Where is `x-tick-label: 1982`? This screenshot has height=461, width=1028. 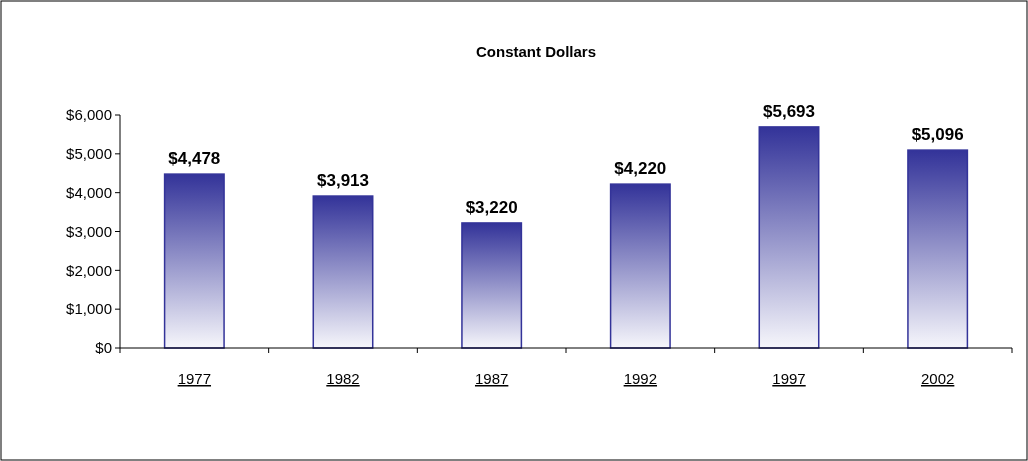 x-tick-label: 1982 is located at coordinates (343, 378).